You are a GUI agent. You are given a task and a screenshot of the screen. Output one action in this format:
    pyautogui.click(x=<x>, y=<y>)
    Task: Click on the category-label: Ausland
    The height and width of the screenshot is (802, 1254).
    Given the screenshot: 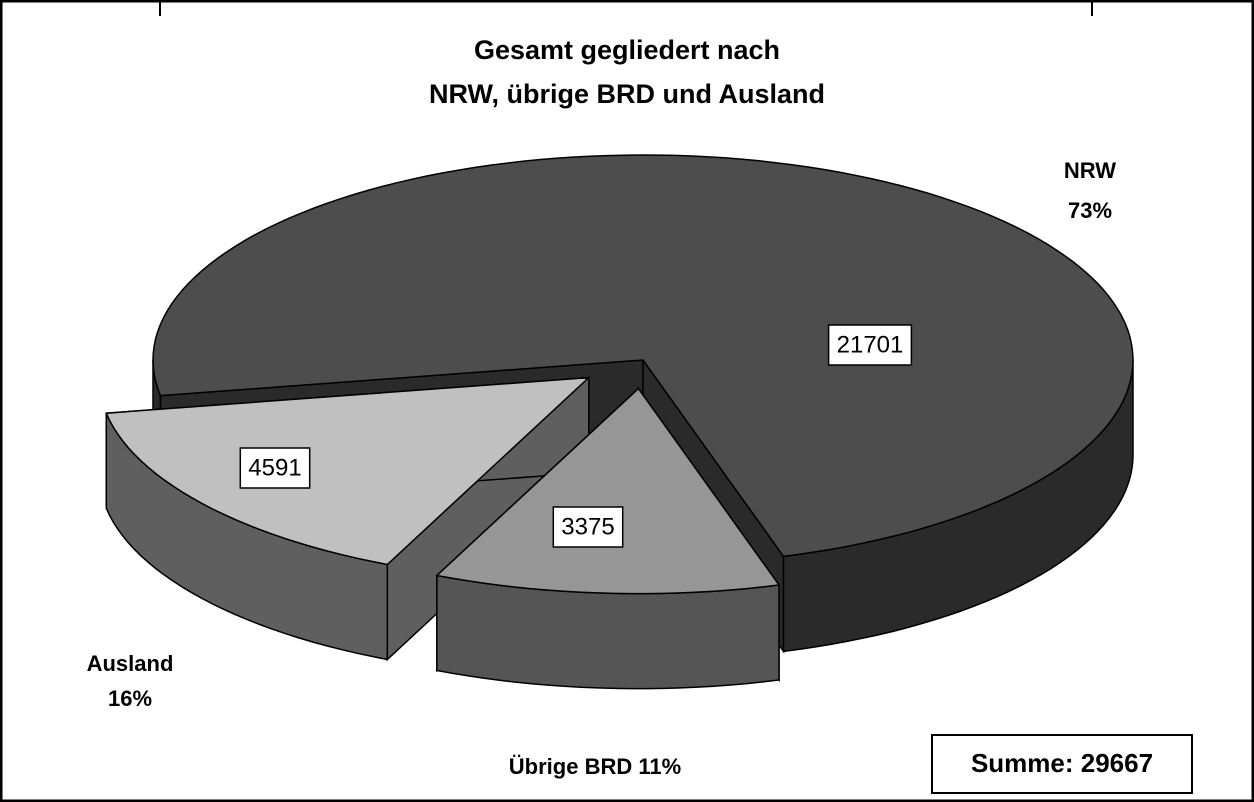 What is the action you would take?
    pyautogui.click(x=130, y=663)
    